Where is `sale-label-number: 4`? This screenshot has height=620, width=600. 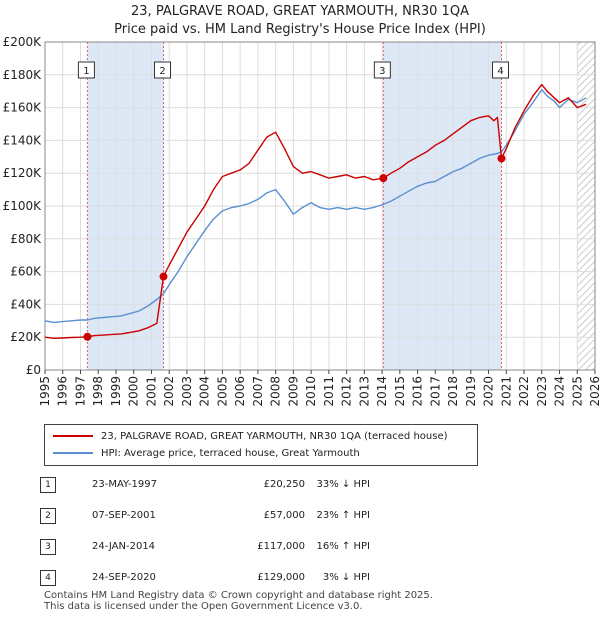 sale-label-number: 4 is located at coordinates (500, 71).